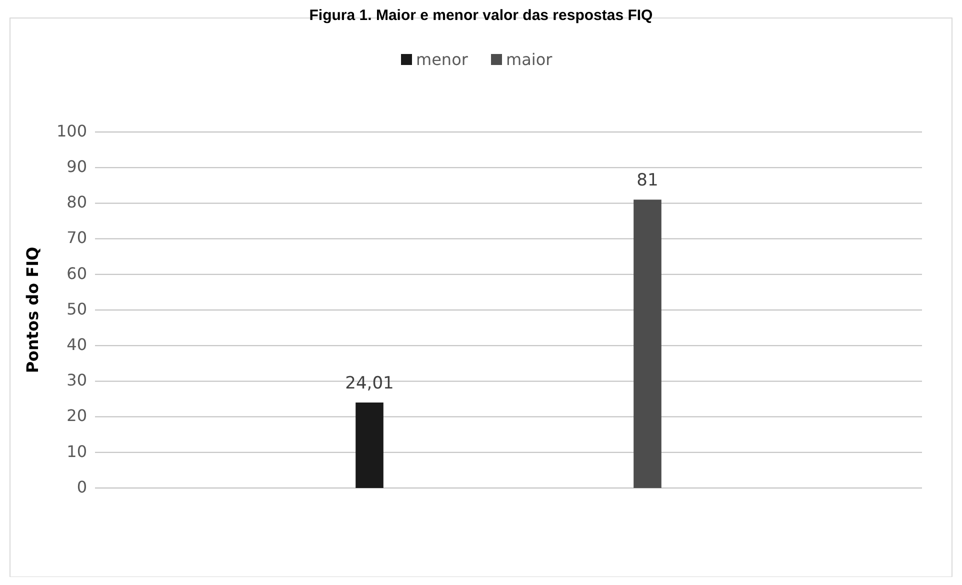 The height and width of the screenshot is (585, 962). Describe the element at coordinates (76, 451) in the screenshot. I see `y-tick-label: 10` at that location.